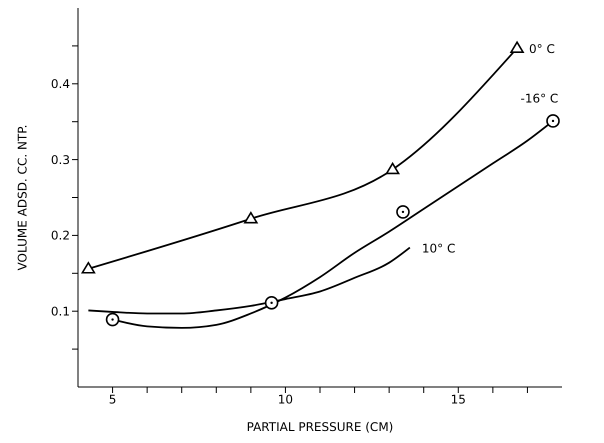 The image size is (604, 443). I want to click on series-label: 0° C, so click(542, 49).